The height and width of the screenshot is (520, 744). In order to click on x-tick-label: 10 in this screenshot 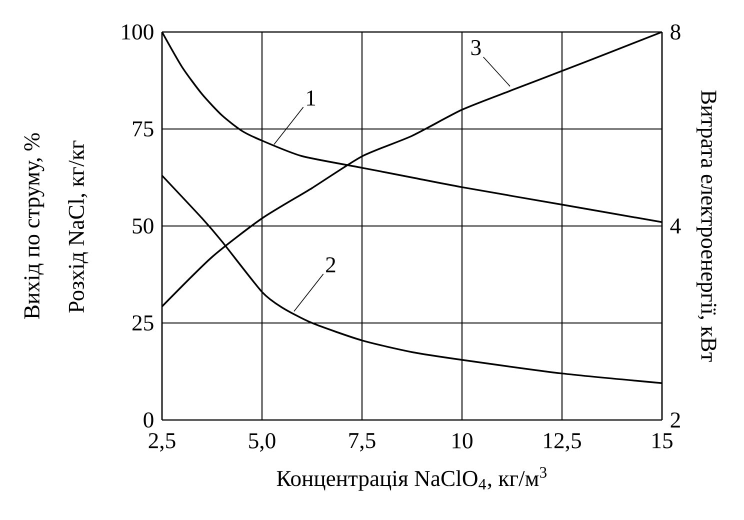, I will do `click(462, 440)`.